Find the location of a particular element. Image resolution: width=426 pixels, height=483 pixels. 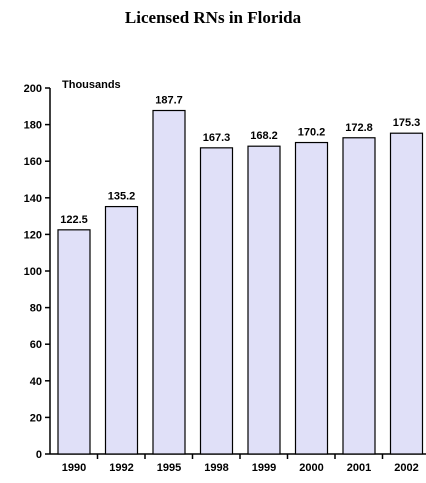

y-tick-label-120: 120 is located at coordinates (33, 235).